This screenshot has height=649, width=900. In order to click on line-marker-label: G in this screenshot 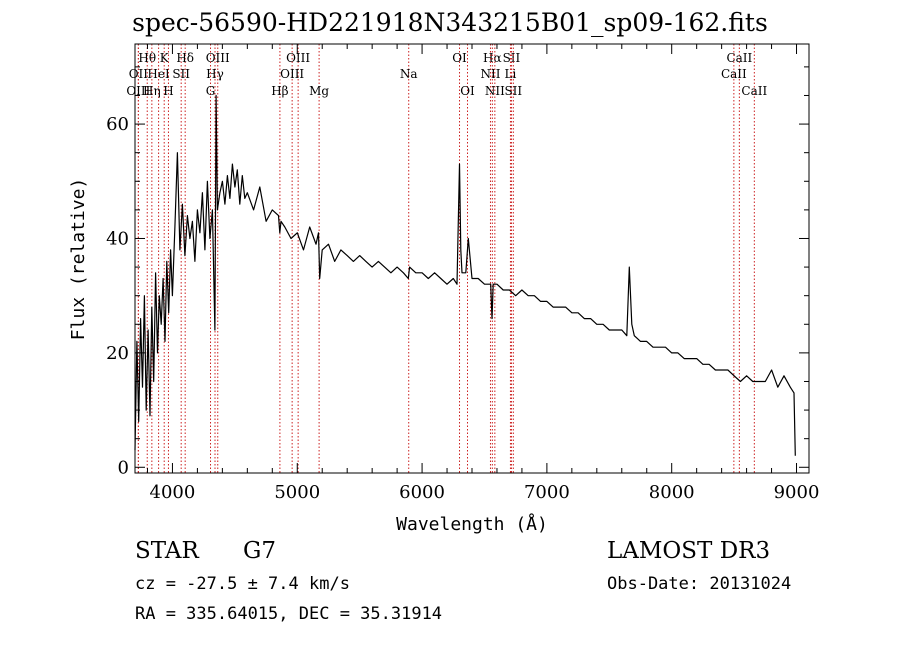, I will do `click(211, 91)`.